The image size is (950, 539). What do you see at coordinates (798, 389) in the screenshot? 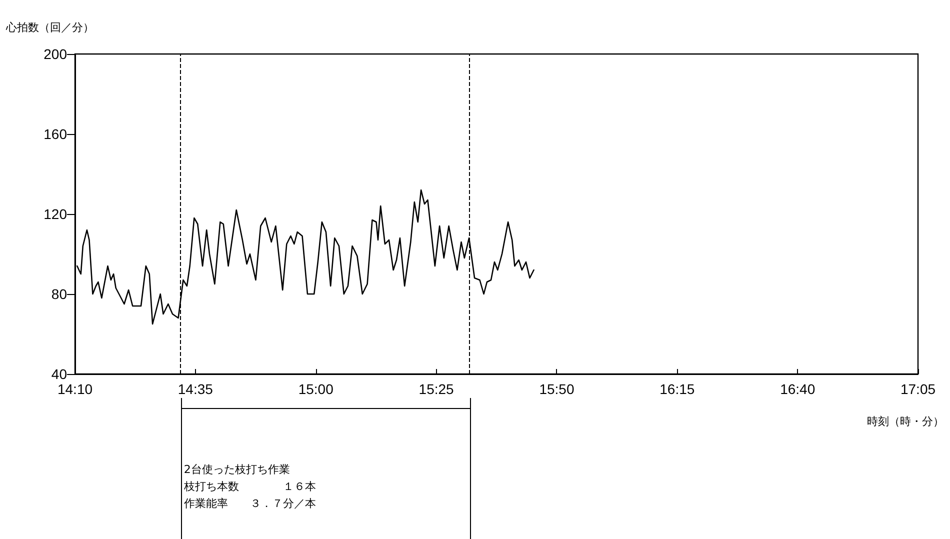
I see `x-tick-label: 16:40` at bounding box center [798, 389].